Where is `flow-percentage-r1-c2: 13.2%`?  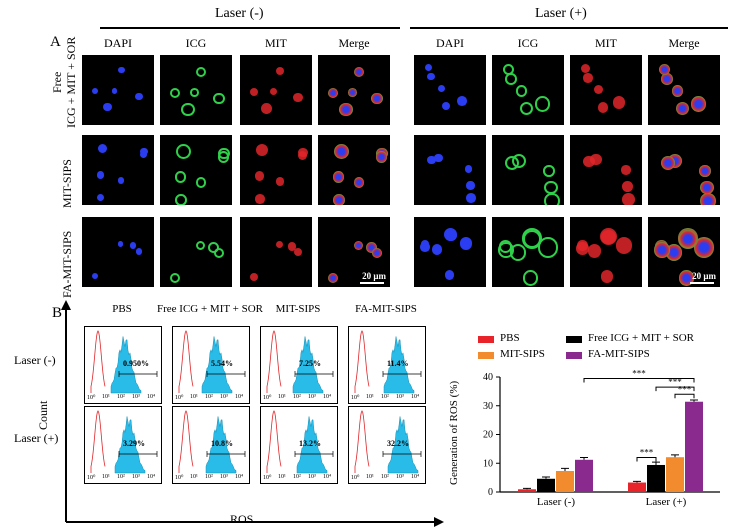
flow-percentage-r1-c2: 13.2% is located at coordinates (310, 443).